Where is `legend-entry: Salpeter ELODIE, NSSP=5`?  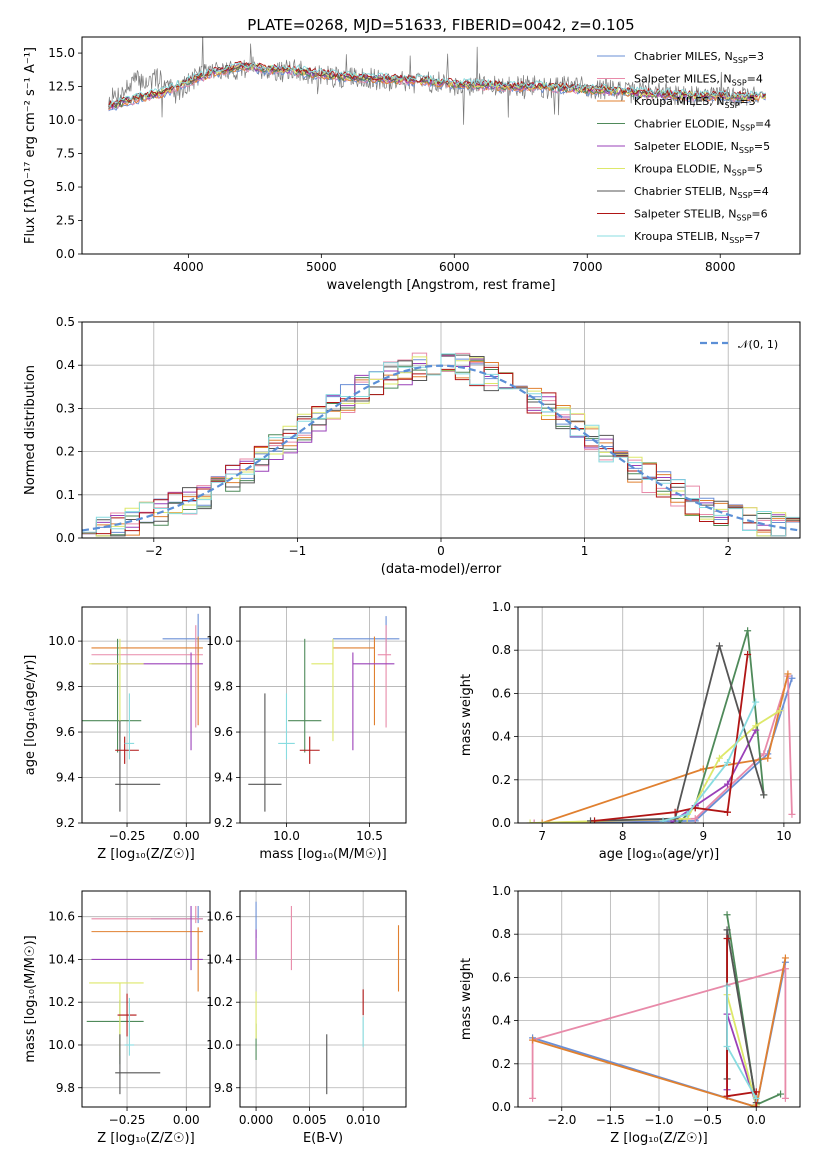
legend-entry: Salpeter ELODIE, NSSP=5 is located at coordinates (702, 147).